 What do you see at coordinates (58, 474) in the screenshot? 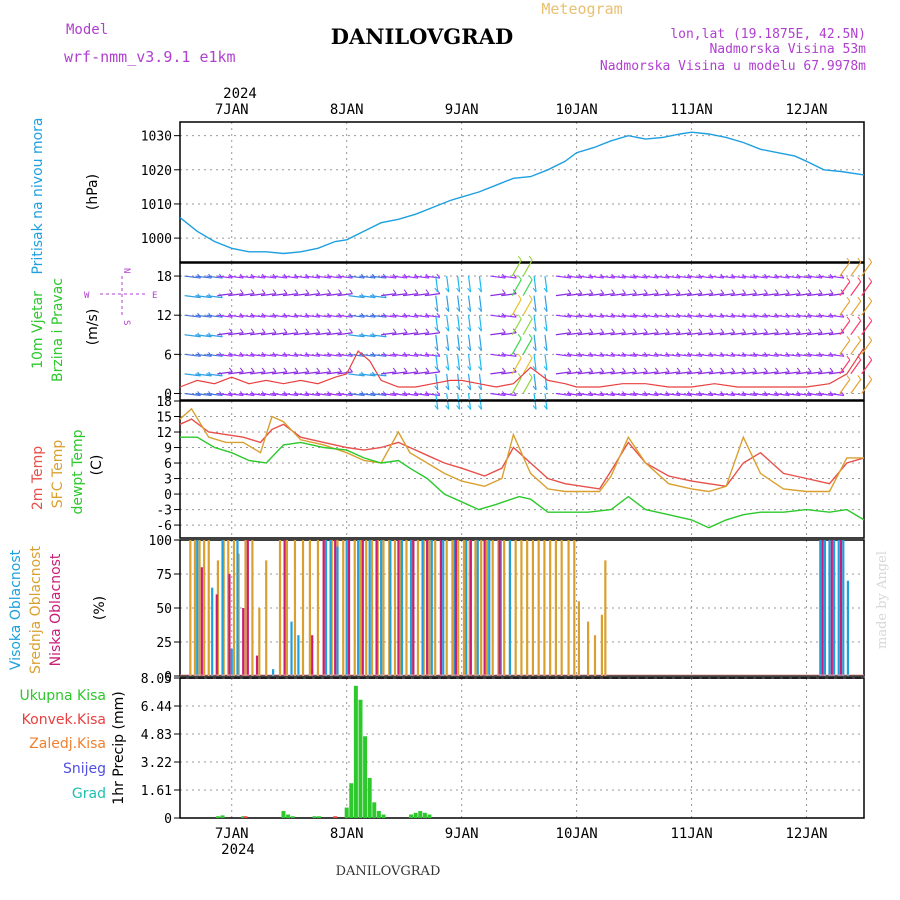
I see `sfc-temp-axis-title: SFC Temp` at bounding box center [58, 474].